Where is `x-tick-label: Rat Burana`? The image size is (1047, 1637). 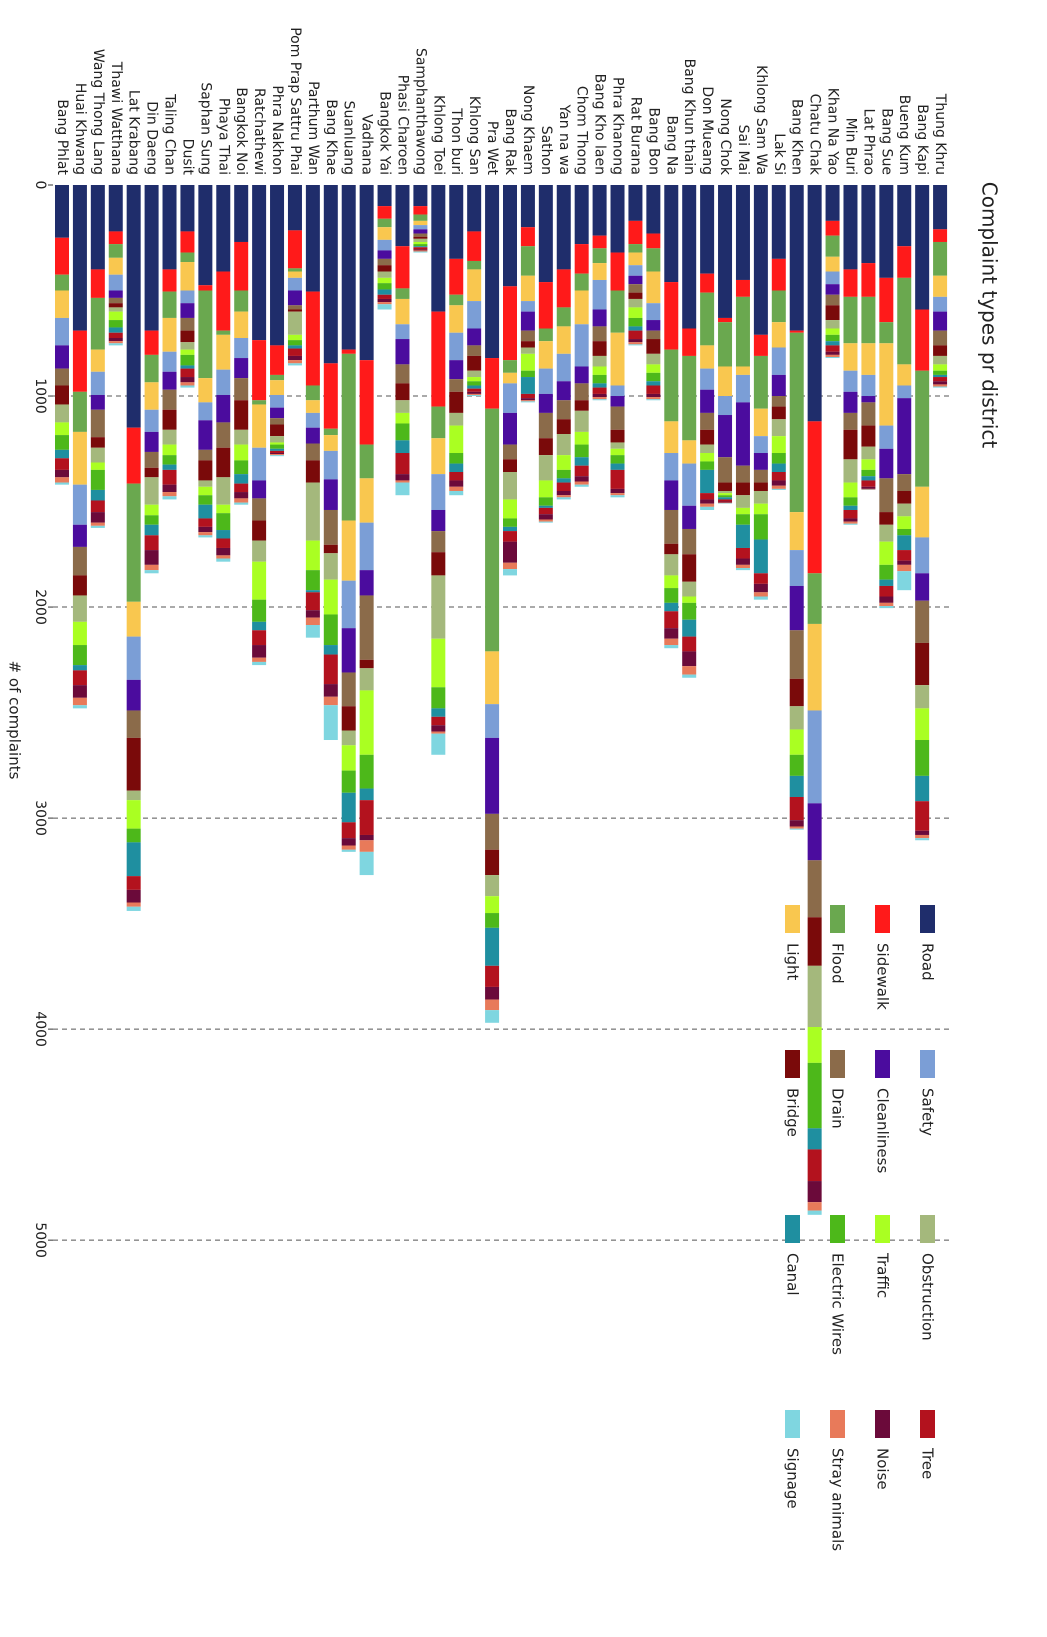
x-tick-label: Rat Burana is located at coordinates (635, 136).